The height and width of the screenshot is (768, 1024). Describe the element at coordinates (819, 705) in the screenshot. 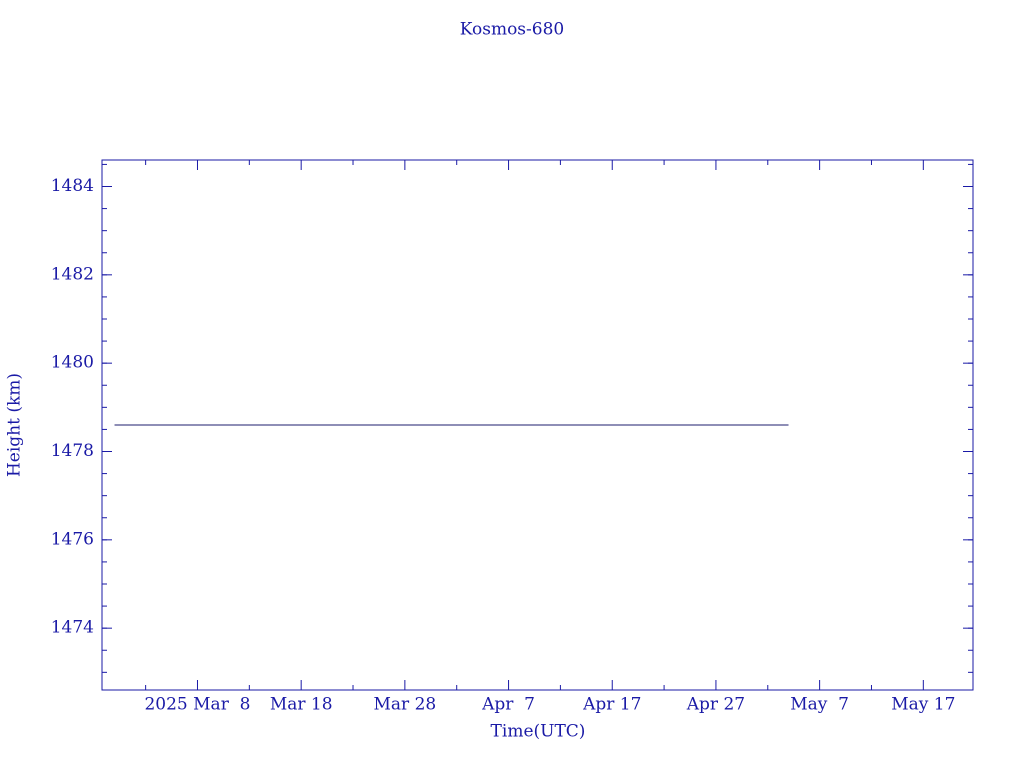

I see `x-tick-label: May 7` at that location.